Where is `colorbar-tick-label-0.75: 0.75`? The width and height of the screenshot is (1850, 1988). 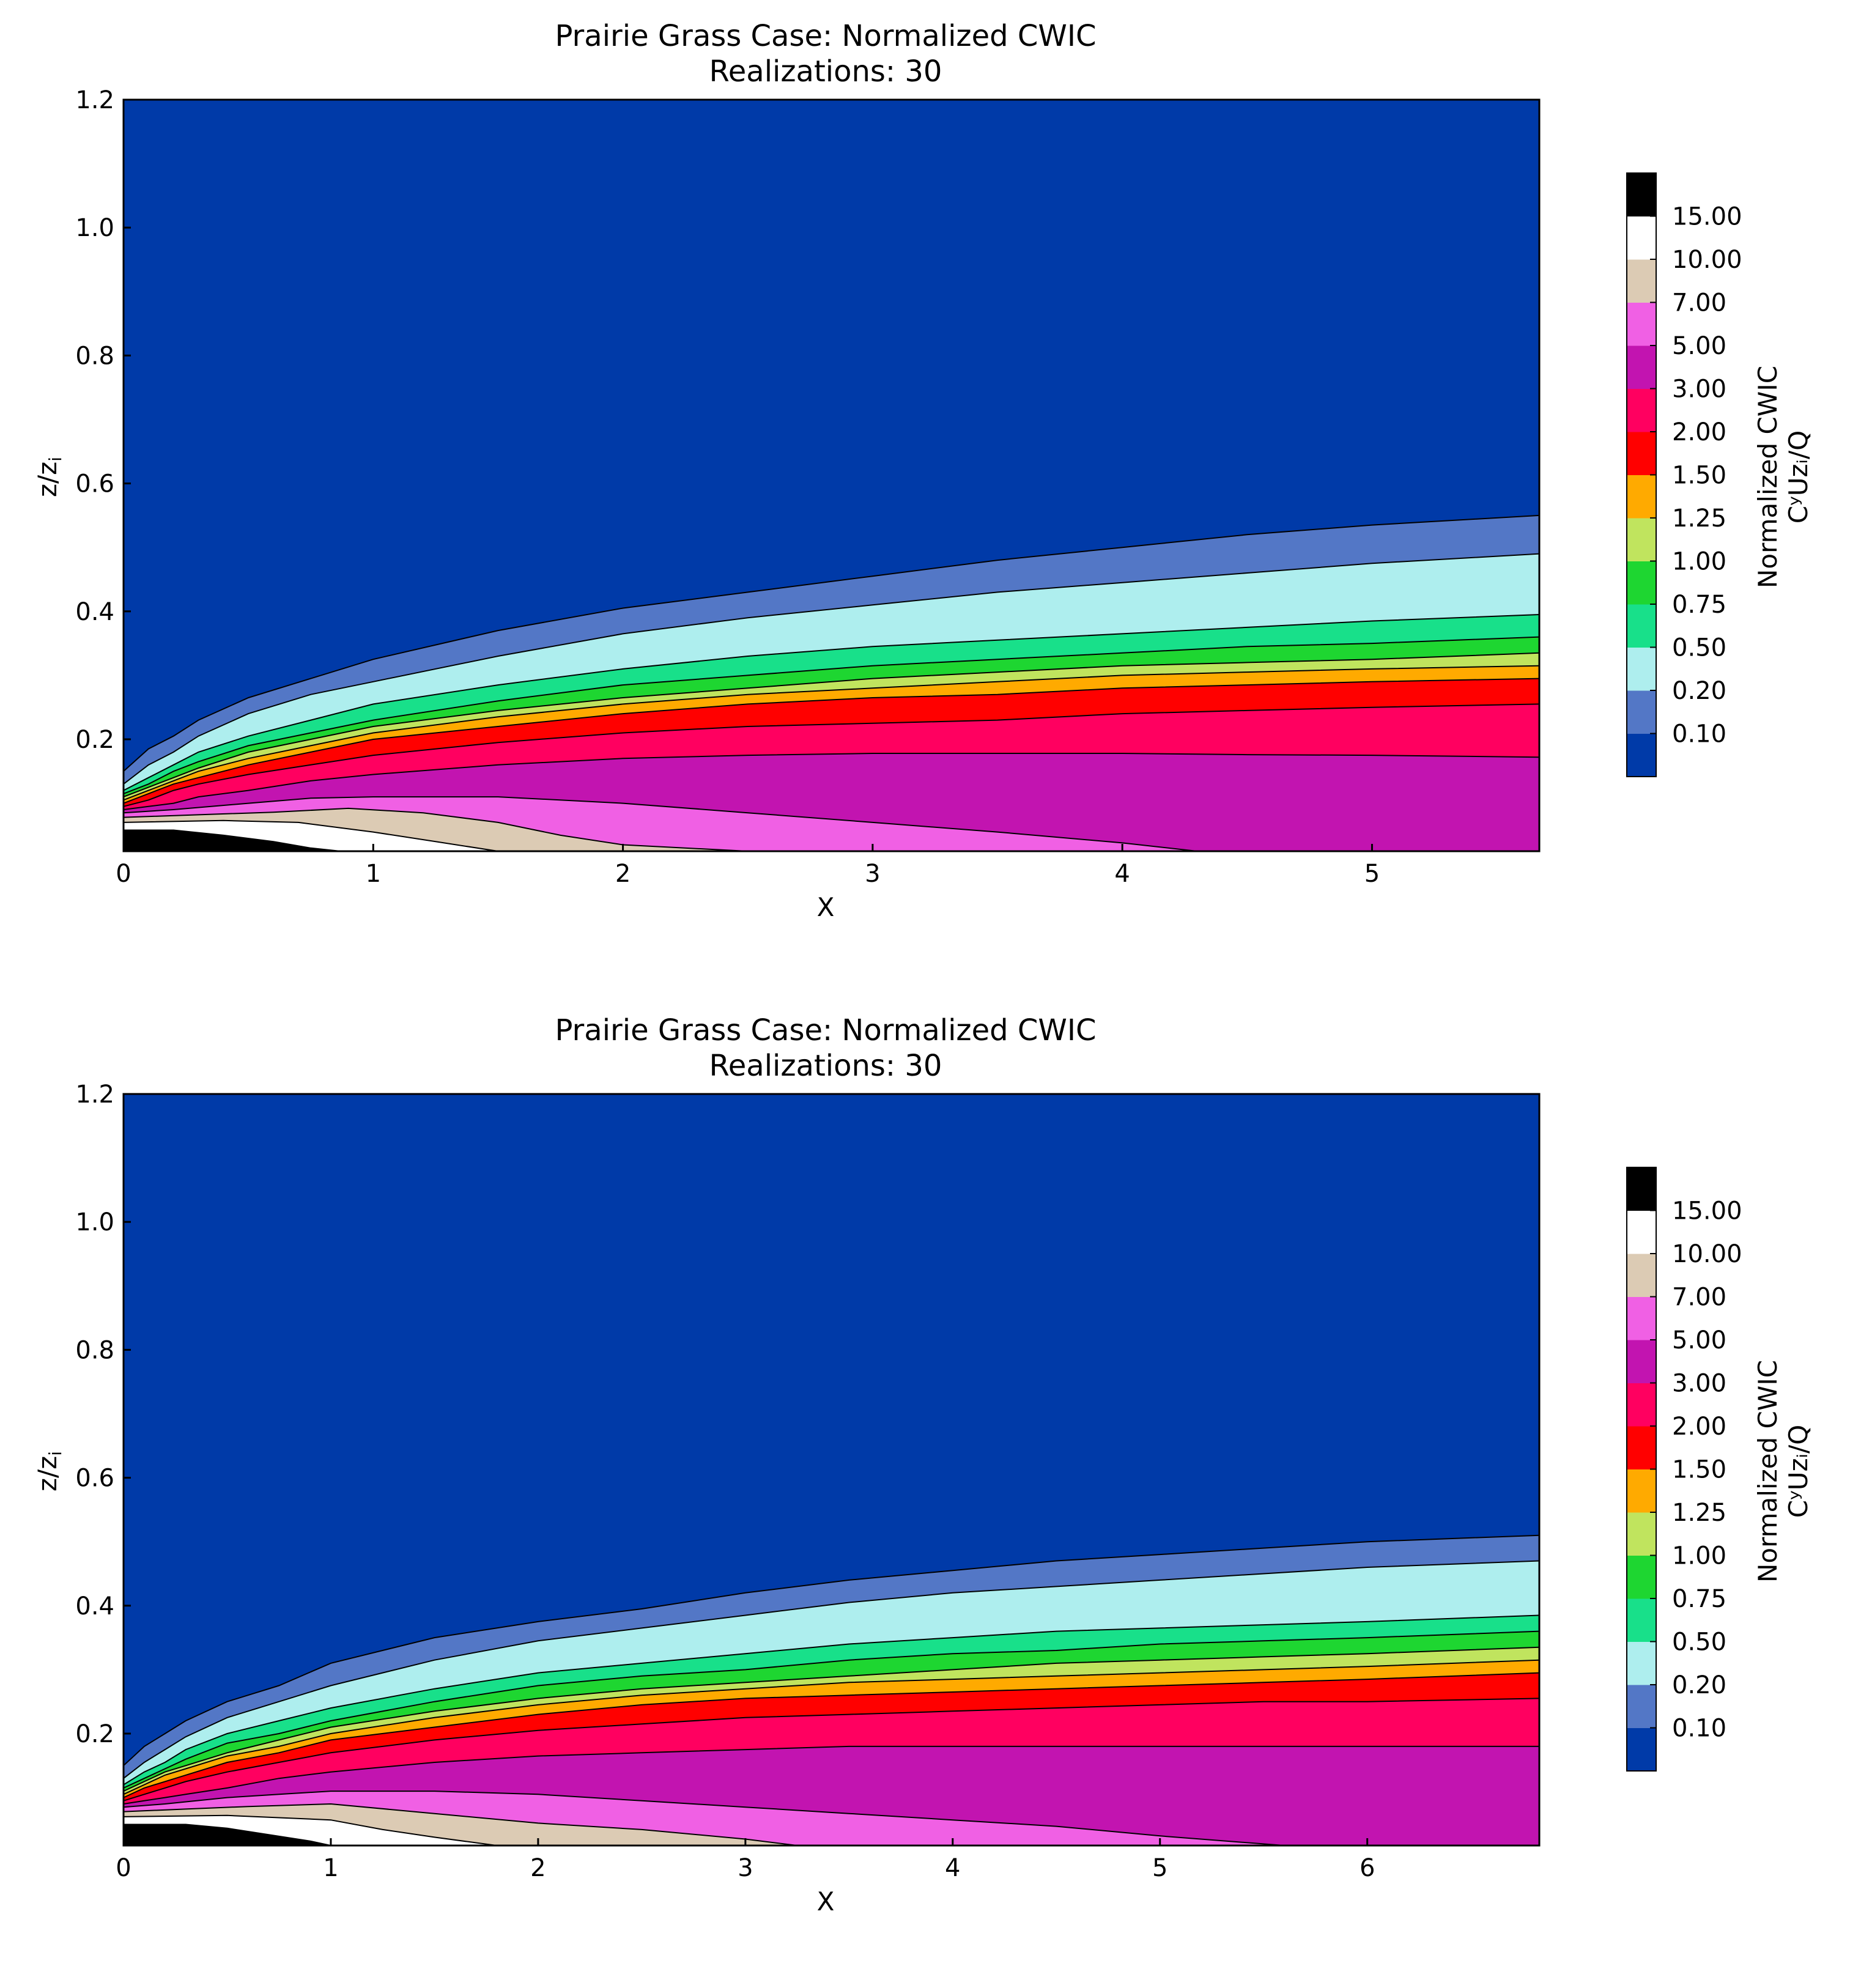 colorbar-tick-label-0.75: 0.75 is located at coordinates (1699, 605).